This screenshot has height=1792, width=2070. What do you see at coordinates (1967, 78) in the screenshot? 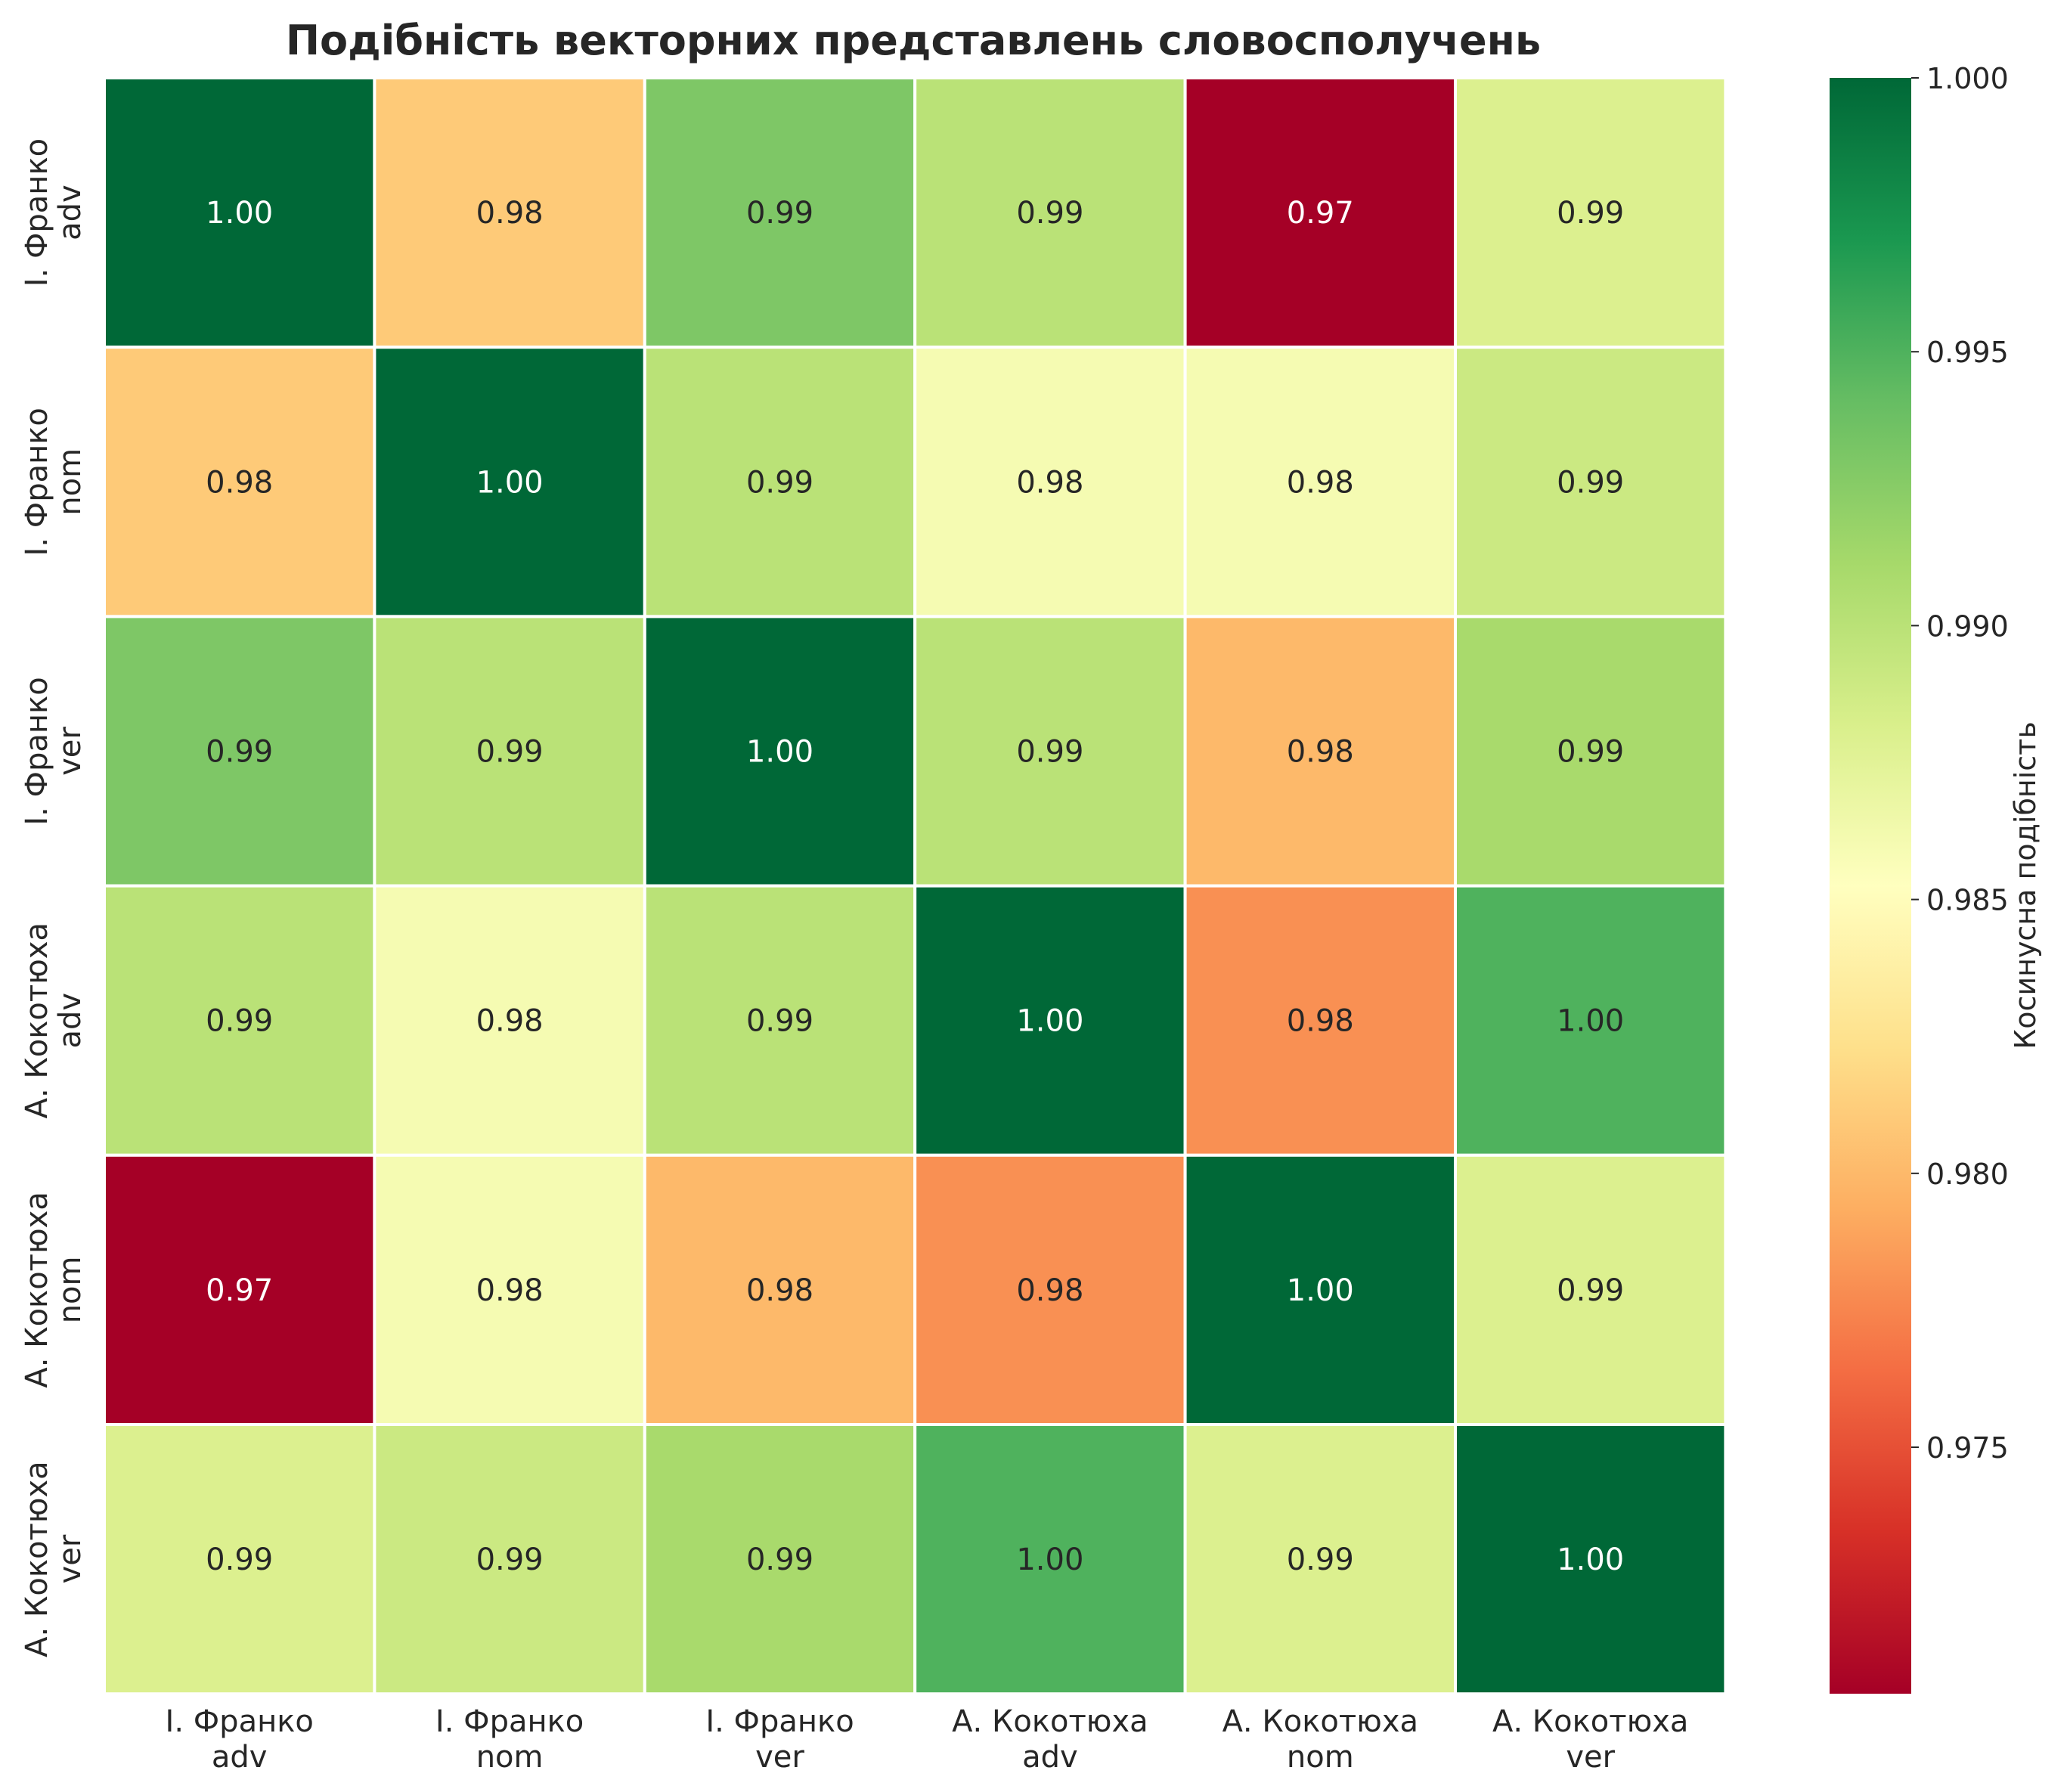
I see `colorbar-tick-label: 1.000` at bounding box center [1967, 78].